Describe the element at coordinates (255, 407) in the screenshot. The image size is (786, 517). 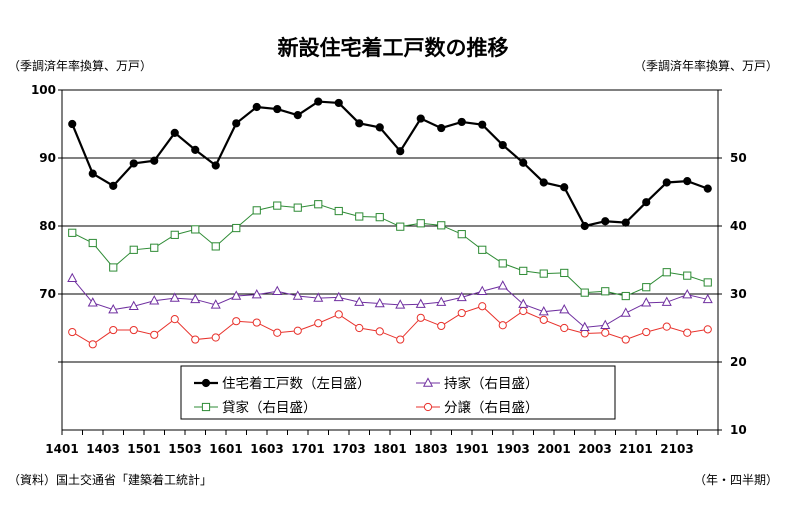
I see `legend-item-rental: 貸家（右目盛）` at that location.